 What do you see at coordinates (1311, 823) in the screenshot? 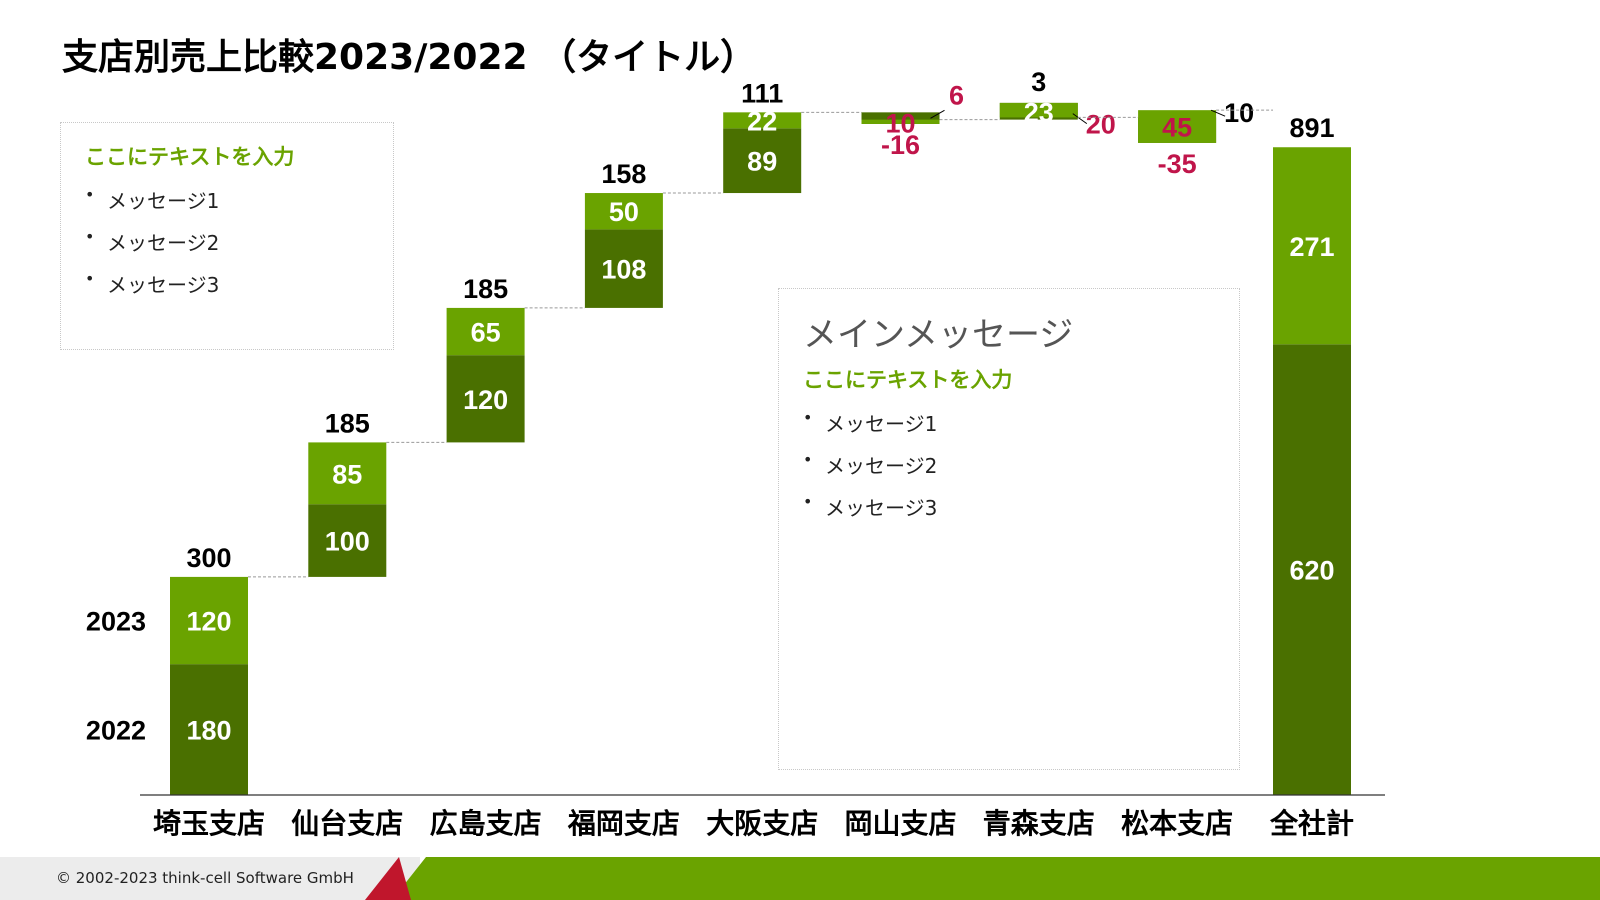
I see `category-label: 全社計` at bounding box center [1311, 823].